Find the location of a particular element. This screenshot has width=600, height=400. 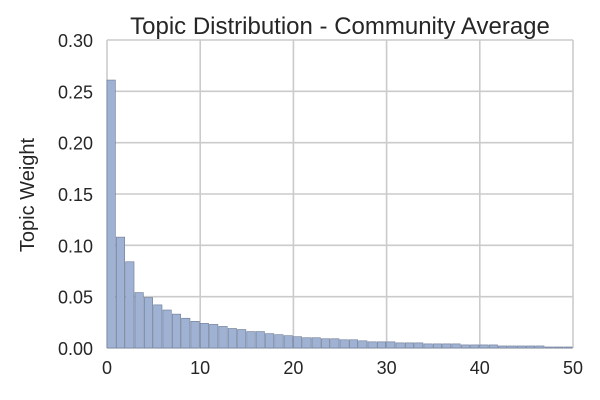

y-tick-label: 0.25 is located at coordinates (75, 92).